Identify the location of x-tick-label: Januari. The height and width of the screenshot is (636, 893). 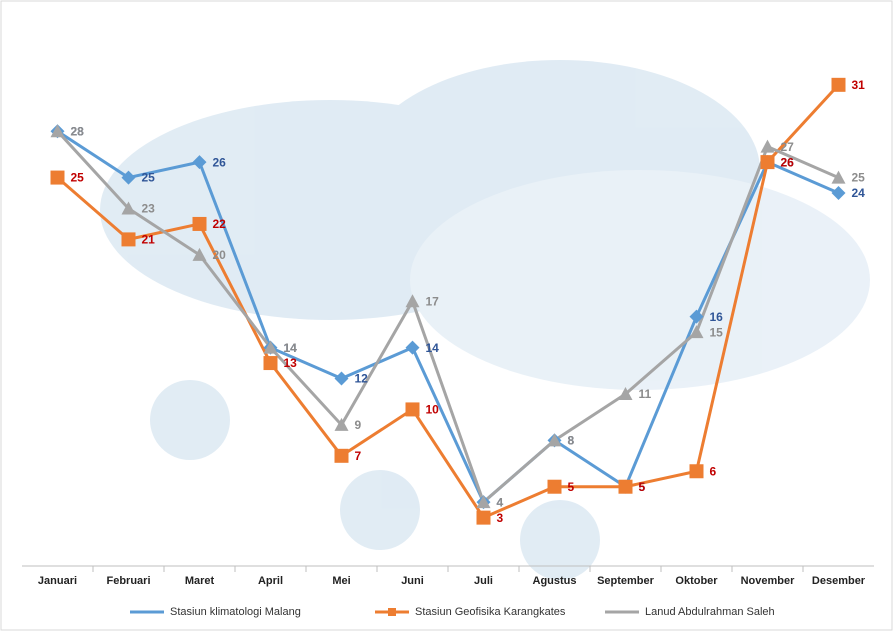
(57, 581).